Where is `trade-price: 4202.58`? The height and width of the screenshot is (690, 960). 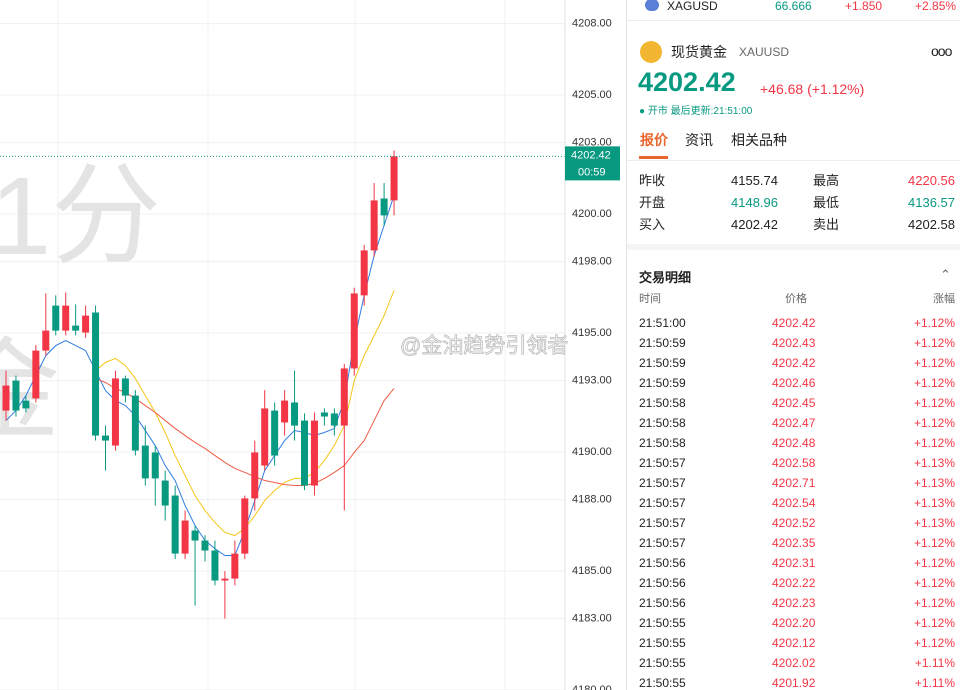
trade-price: 4202.58 is located at coordinates (794, 463).